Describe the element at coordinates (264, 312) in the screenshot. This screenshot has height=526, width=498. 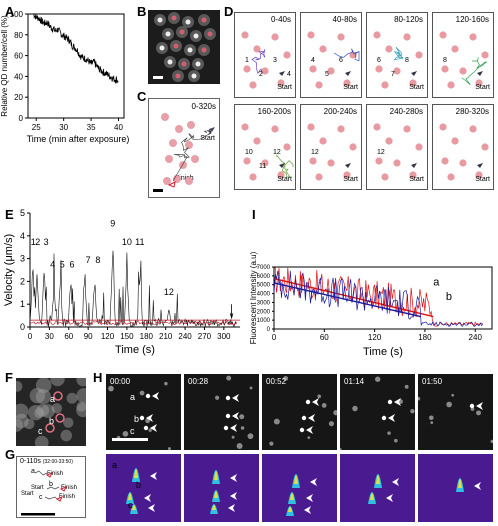
I see `chart-i-ytick-label: 2000` at that location.